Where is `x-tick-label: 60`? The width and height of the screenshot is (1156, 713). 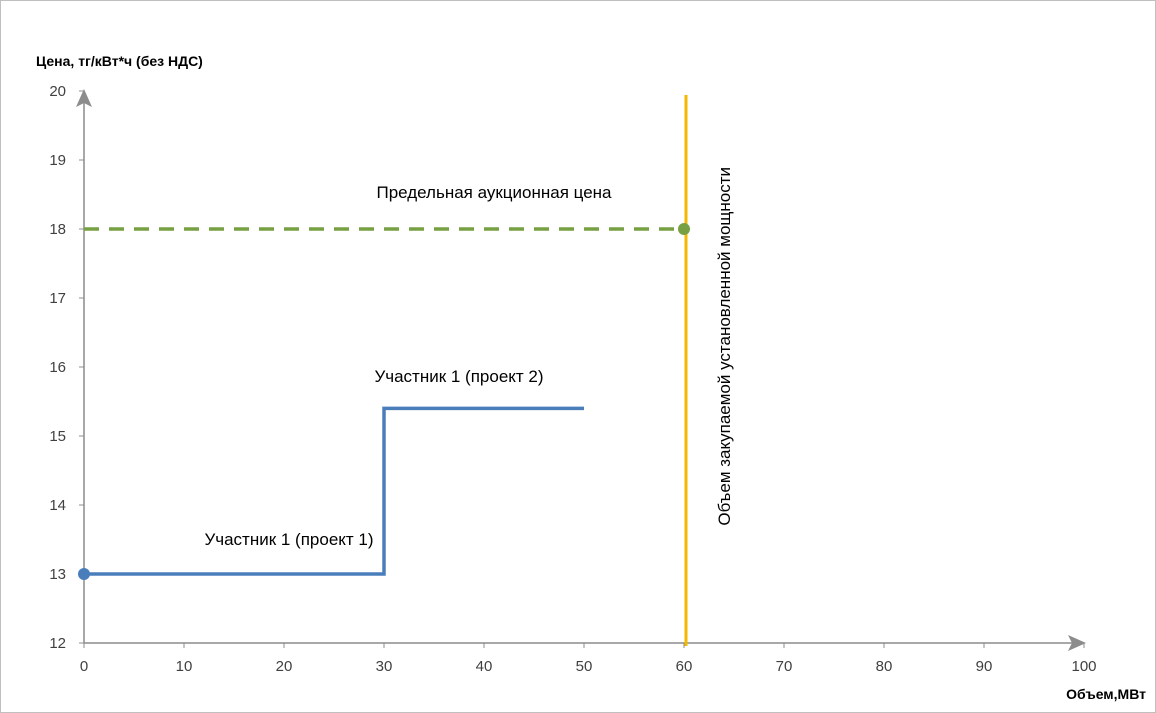 x-tick-label: 60 is located at coordinates (684, 666).